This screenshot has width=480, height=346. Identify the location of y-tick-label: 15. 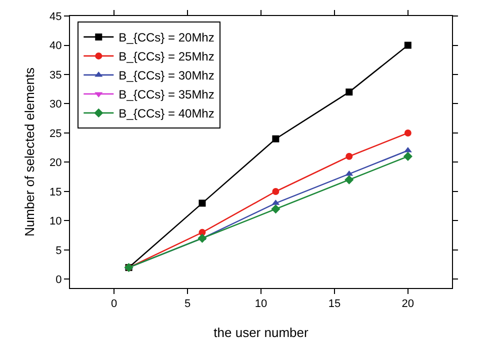
(56, 192).